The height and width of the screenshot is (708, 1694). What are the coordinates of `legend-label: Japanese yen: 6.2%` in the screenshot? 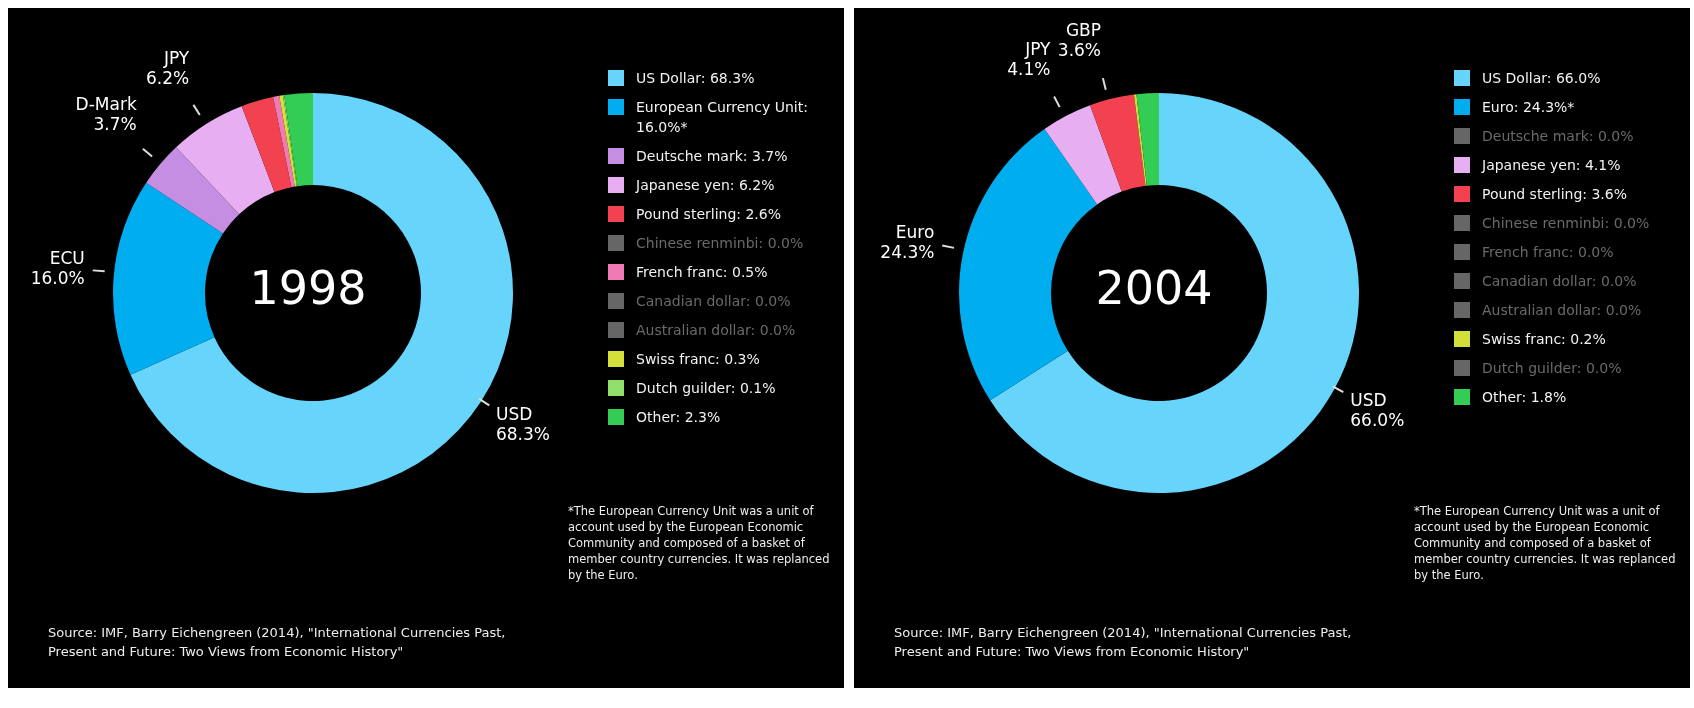 It's located at (705, 185).